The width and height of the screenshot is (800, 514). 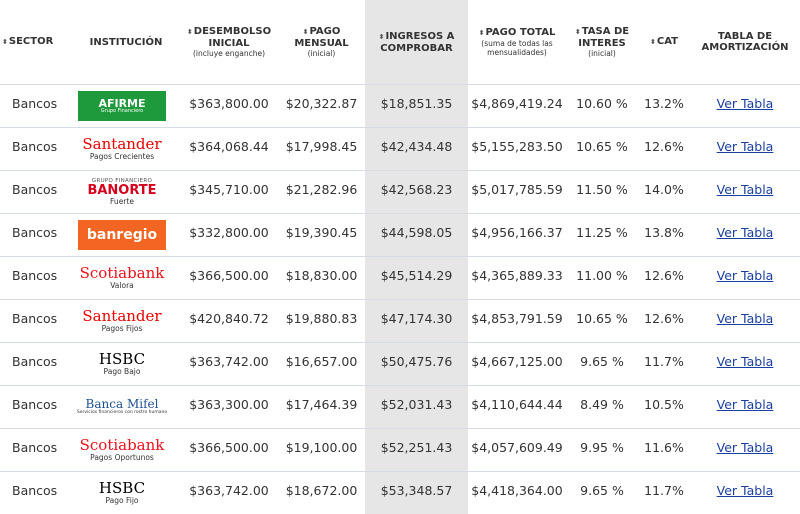 What do you see at coordinates (602, 278) in the screenshot?
I see `rate-cell: 11.00 %` at bounding box center [602, 278].